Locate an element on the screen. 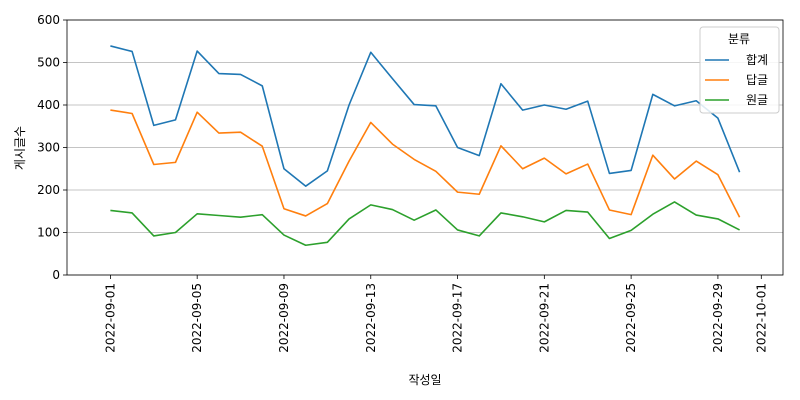 This screenshot has height=400, width=800. y-tick-label: 400 is located at coordinates (48, 105).